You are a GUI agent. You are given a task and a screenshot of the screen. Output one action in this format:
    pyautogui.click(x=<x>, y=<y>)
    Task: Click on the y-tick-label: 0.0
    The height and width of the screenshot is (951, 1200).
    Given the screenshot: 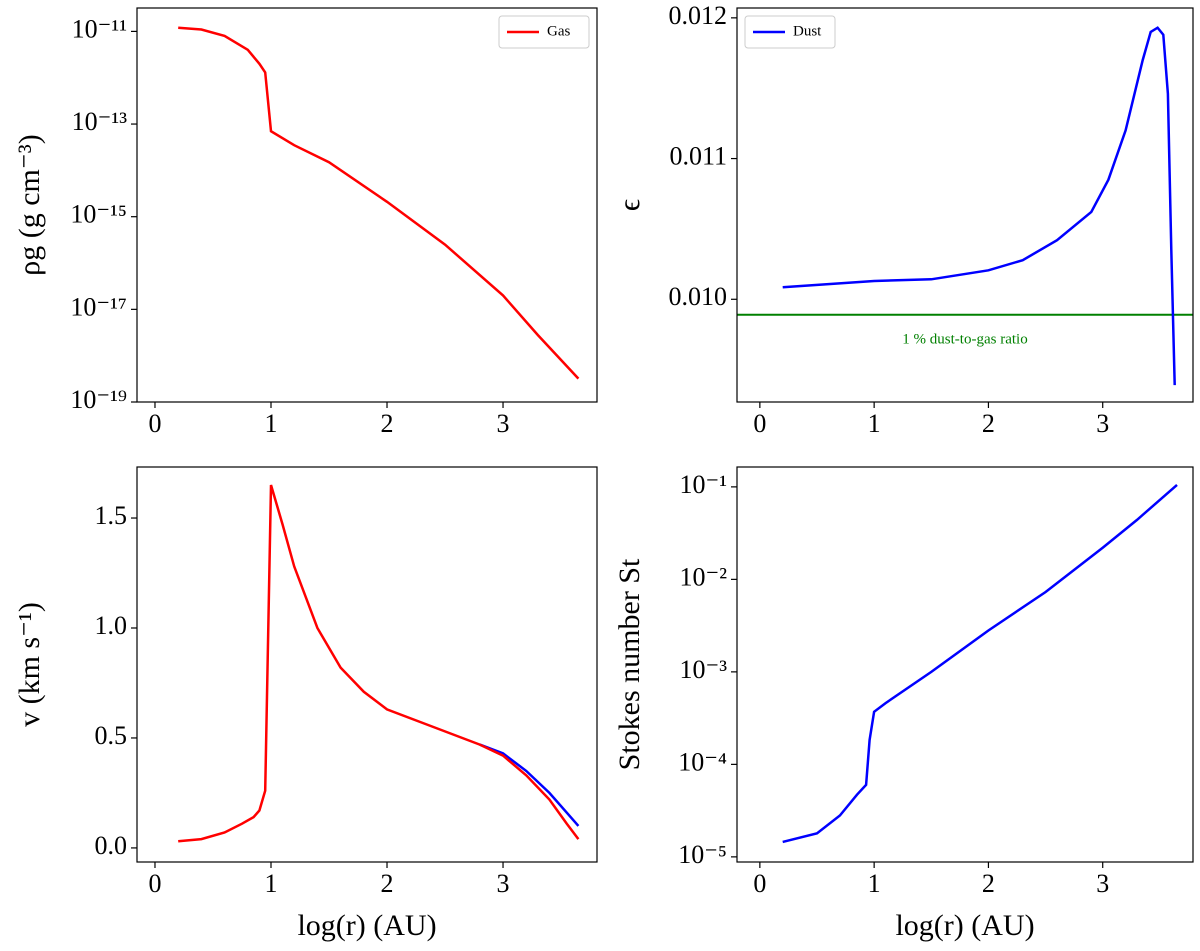 What is the action you would take?
    pyautogui.click(x=111, y=845)
    